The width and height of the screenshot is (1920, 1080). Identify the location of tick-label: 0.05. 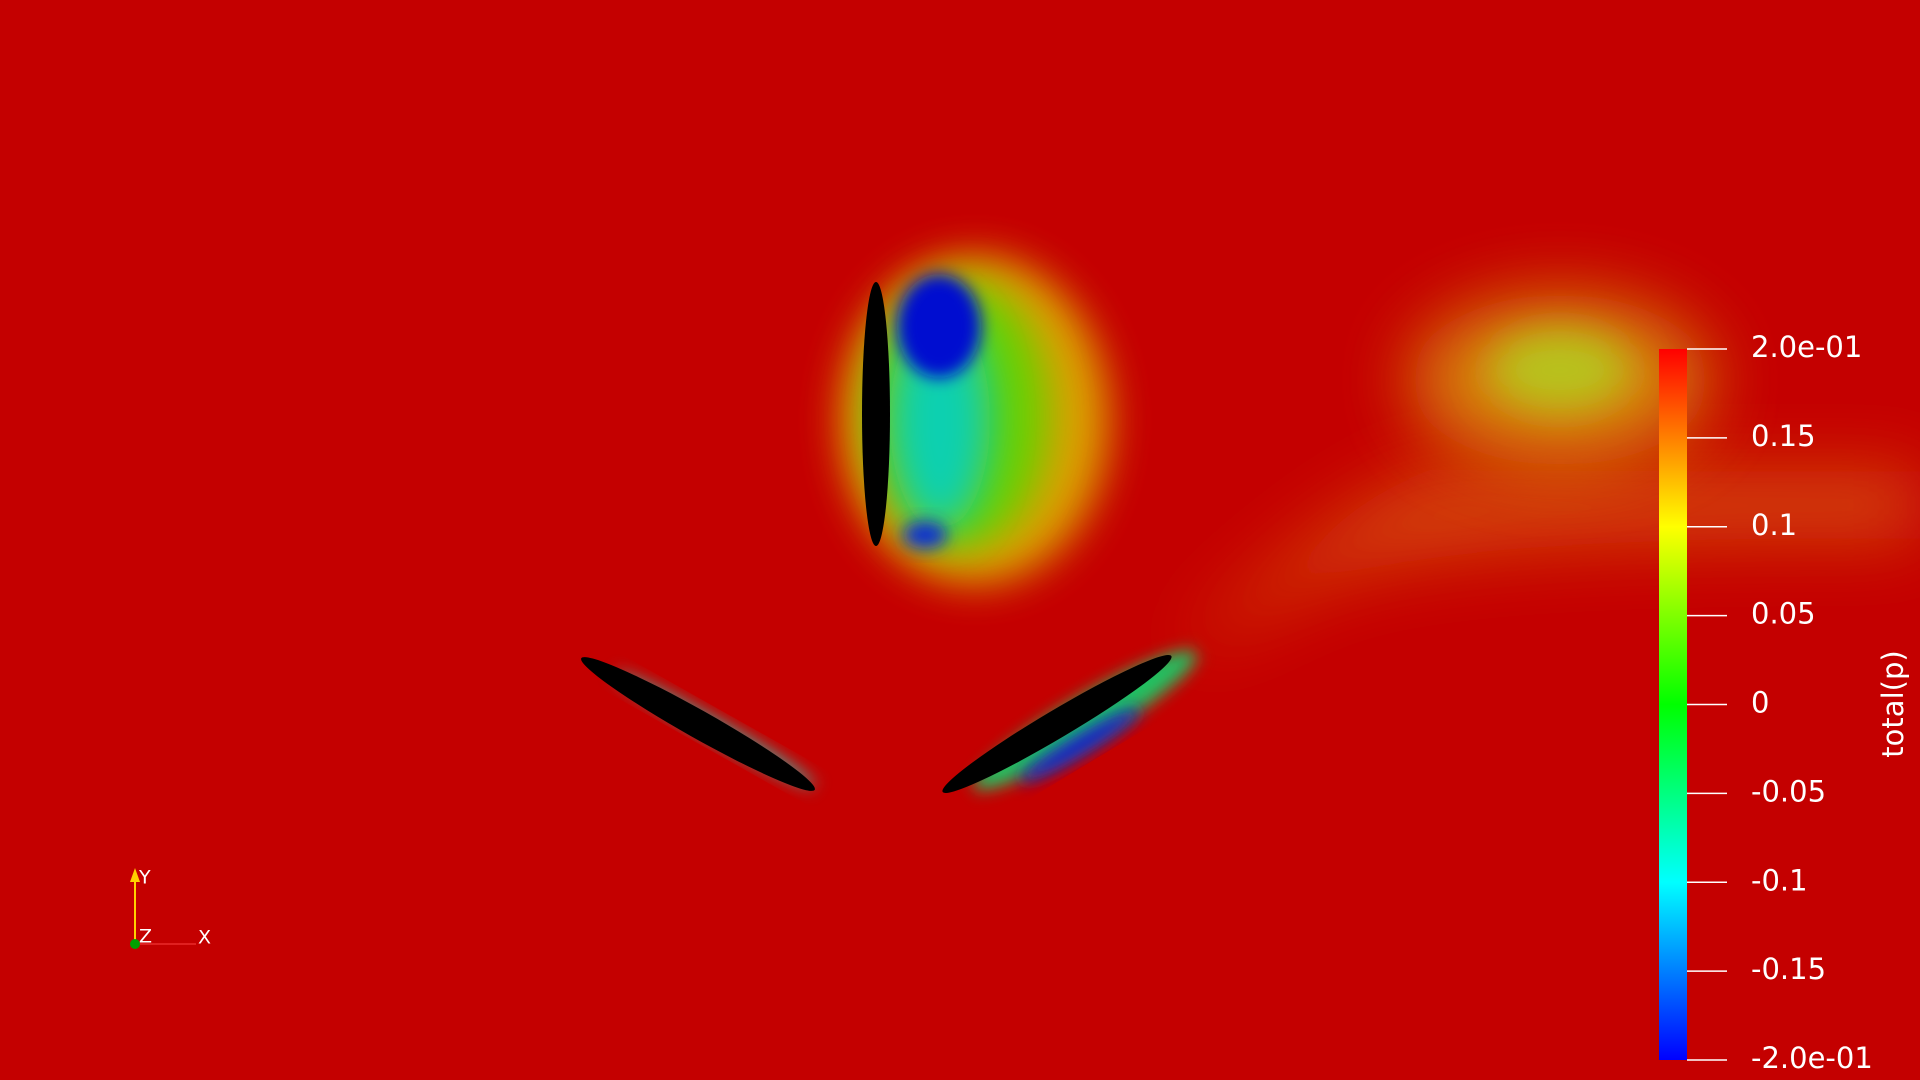
(1783, 614).